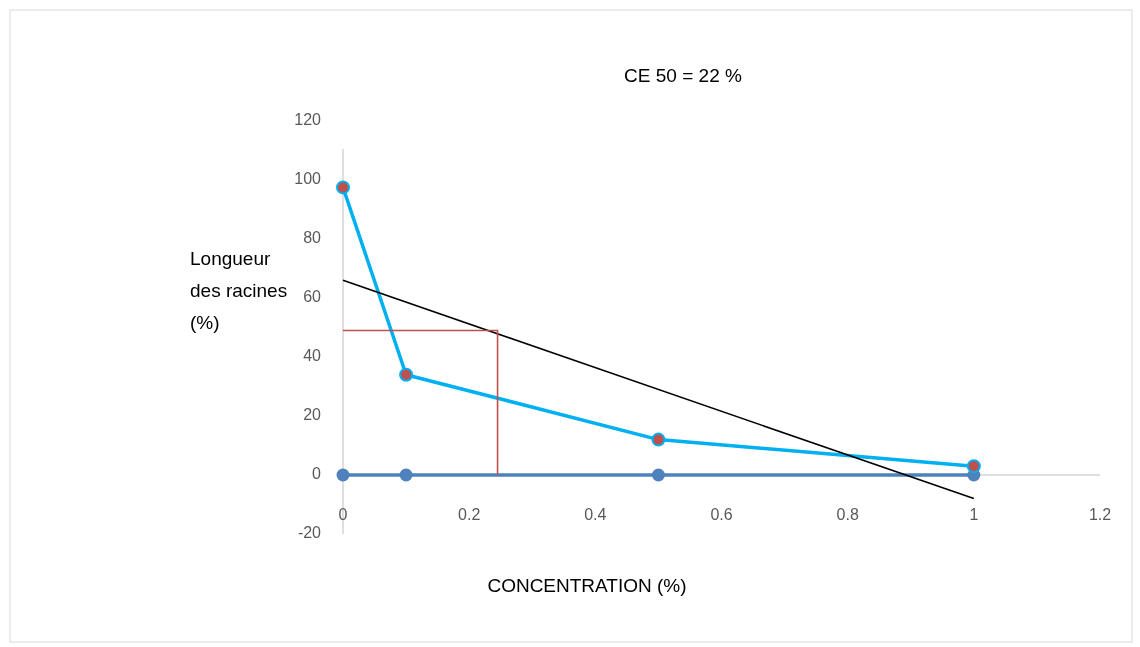 This screenshot has height=647, width=1140. What do you see at coordinates (312, 238) in the screenshot?
I see `y-tick-label: 80` at bounding box center [312, 238].